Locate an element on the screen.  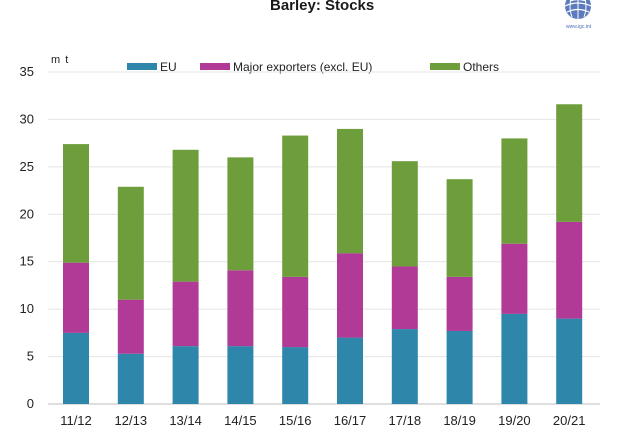
y-tick-label: 20 is located at coordinates (27, 213).